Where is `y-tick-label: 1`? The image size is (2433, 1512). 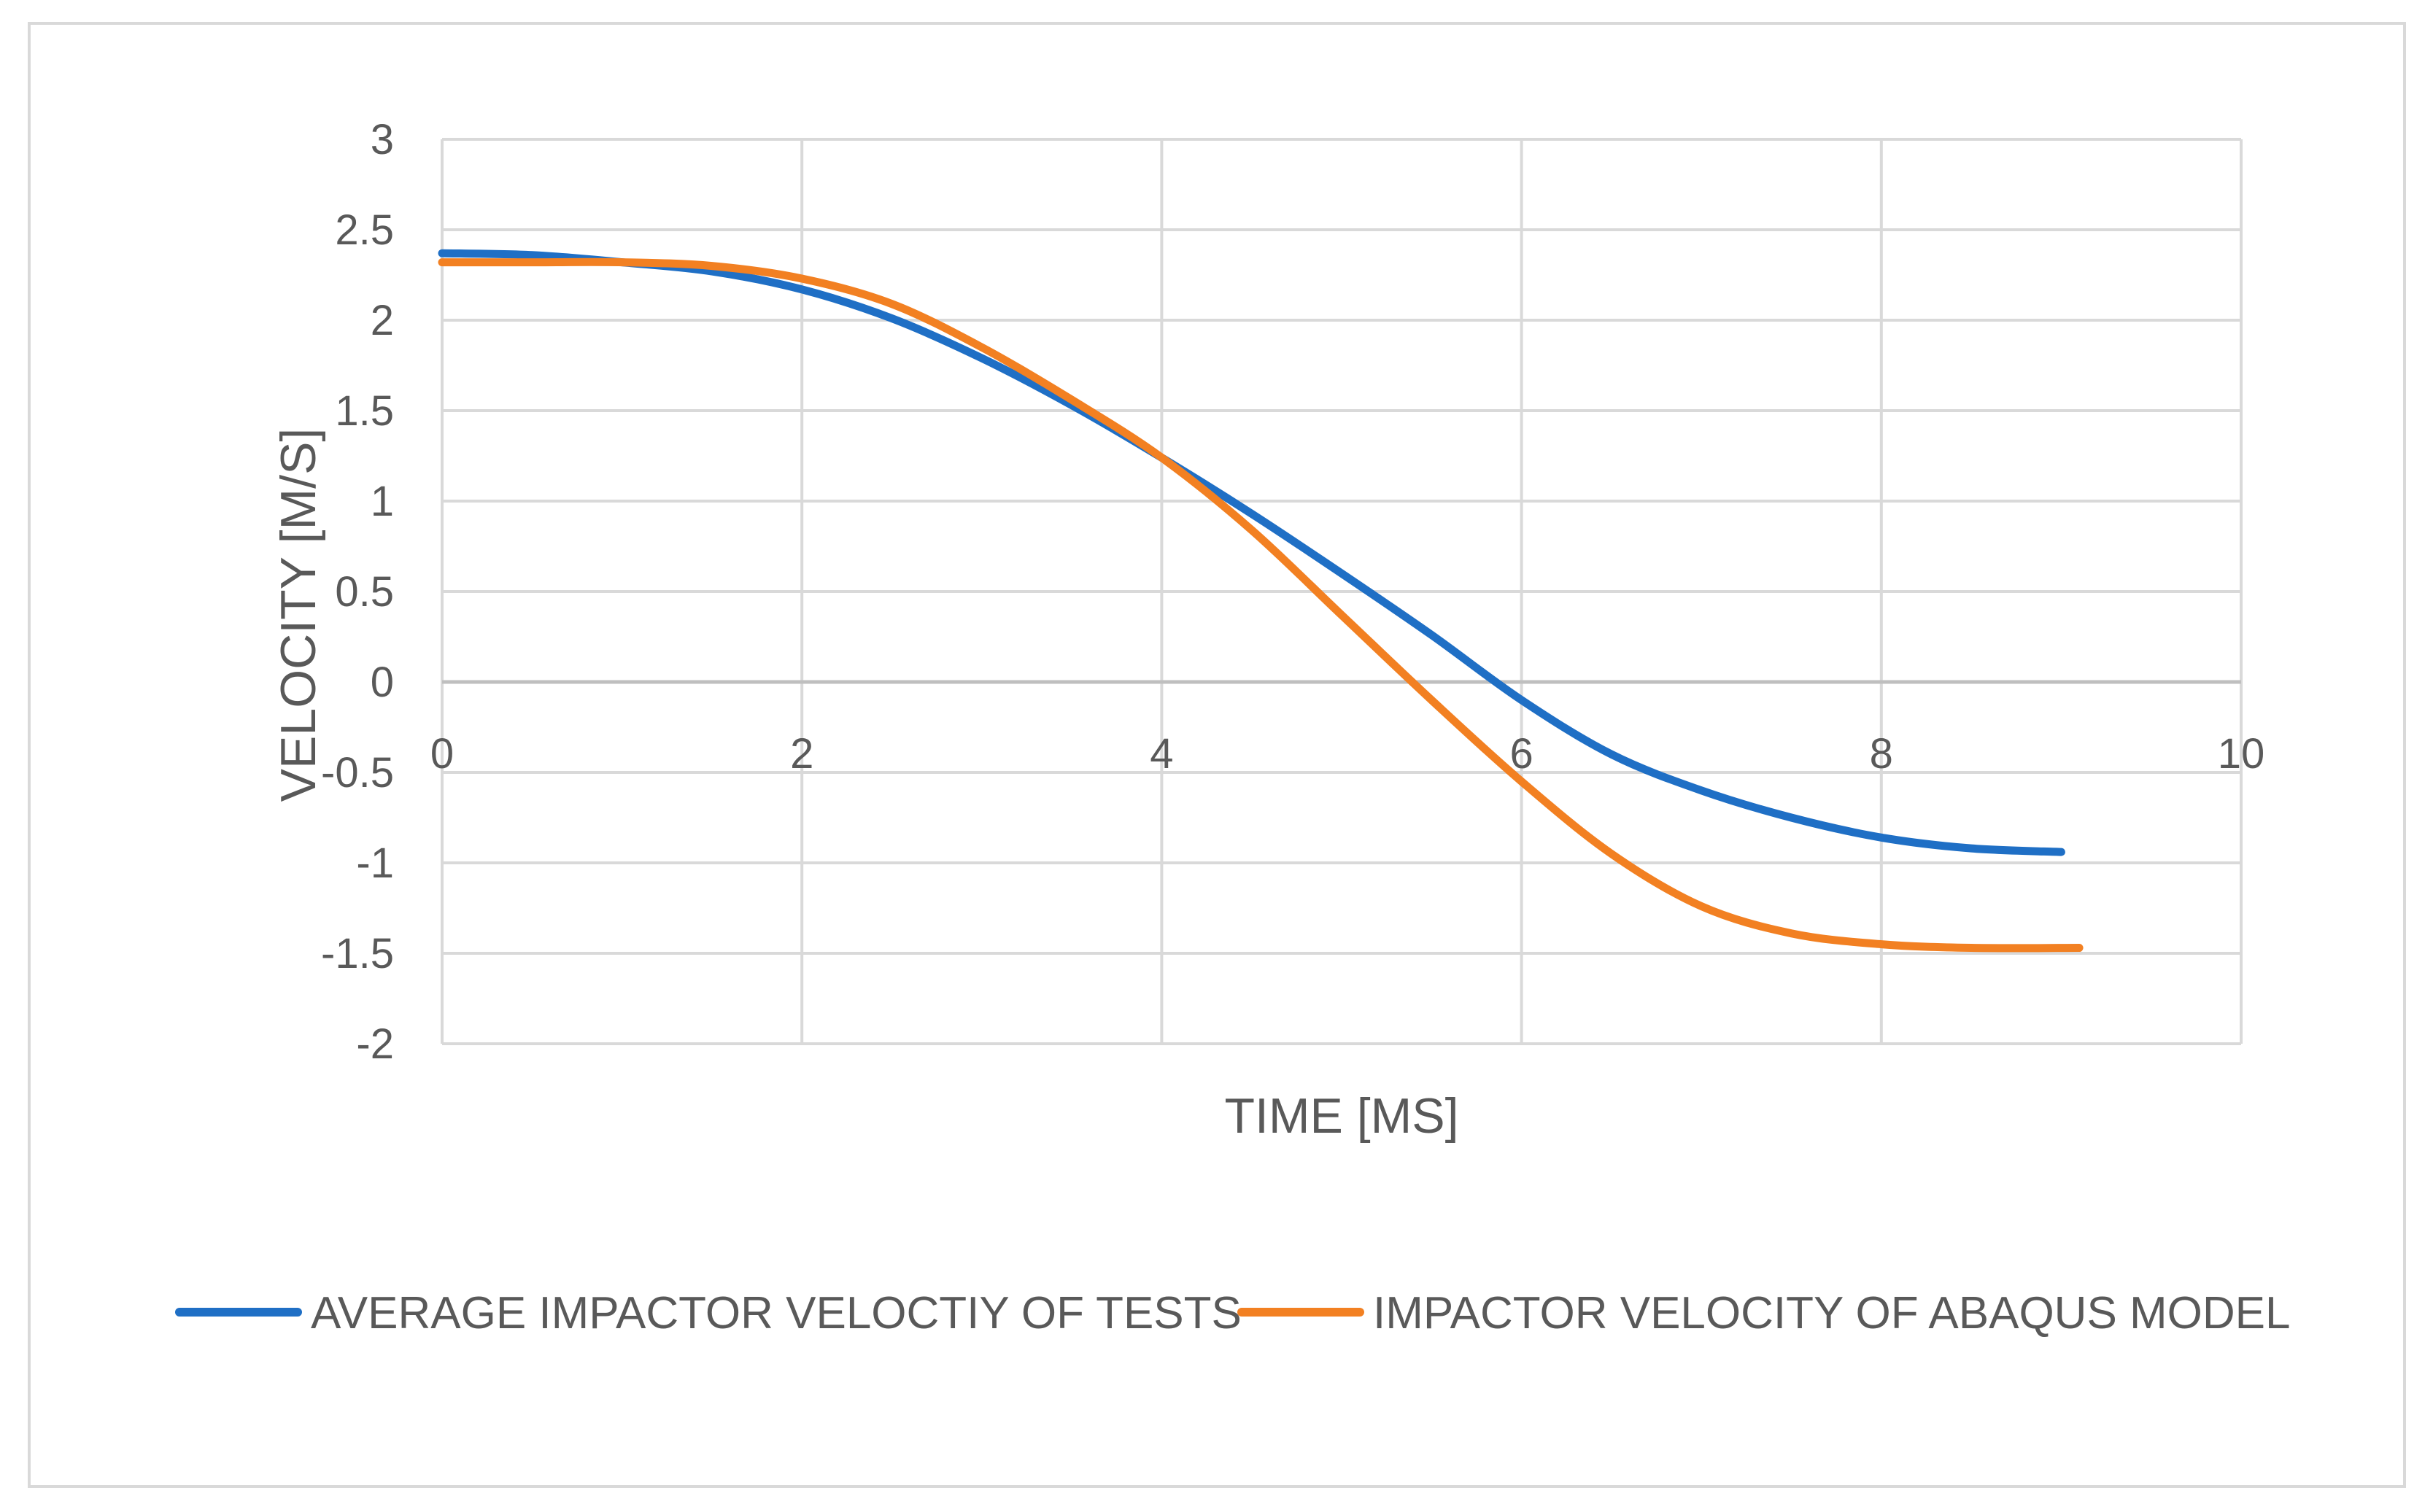
y-tick-label: 1 is located at coordinates (382, 501).